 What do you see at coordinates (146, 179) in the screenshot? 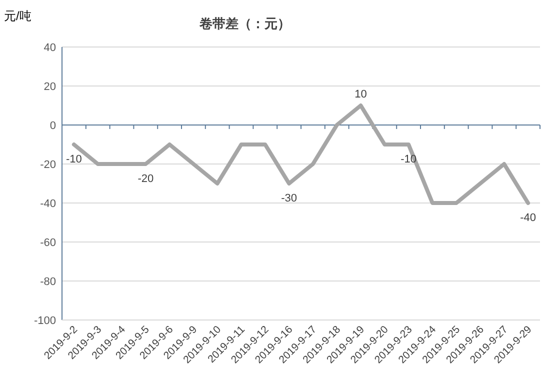
I see `data-label: -20` at bounding box center [146, 179].